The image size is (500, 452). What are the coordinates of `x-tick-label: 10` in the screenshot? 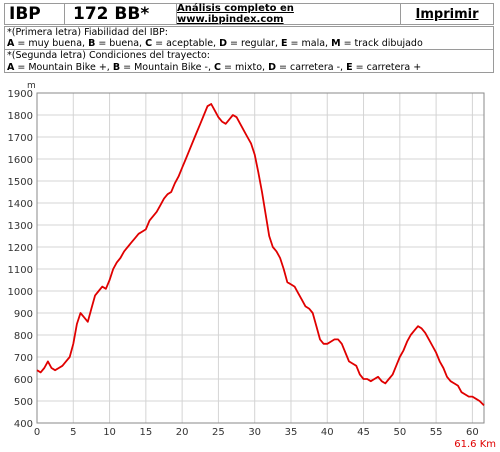 It's located at (109, 432).